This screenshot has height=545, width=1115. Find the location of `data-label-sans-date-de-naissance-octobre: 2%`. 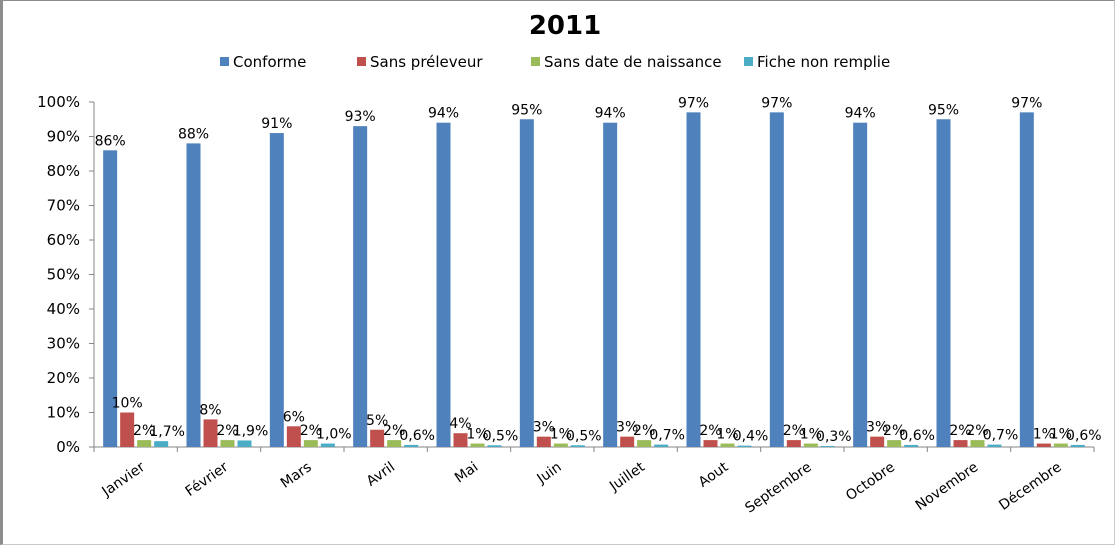

data-label-sans-date-de-naissance-octobre: 2% is located at coordinates (894, 431).